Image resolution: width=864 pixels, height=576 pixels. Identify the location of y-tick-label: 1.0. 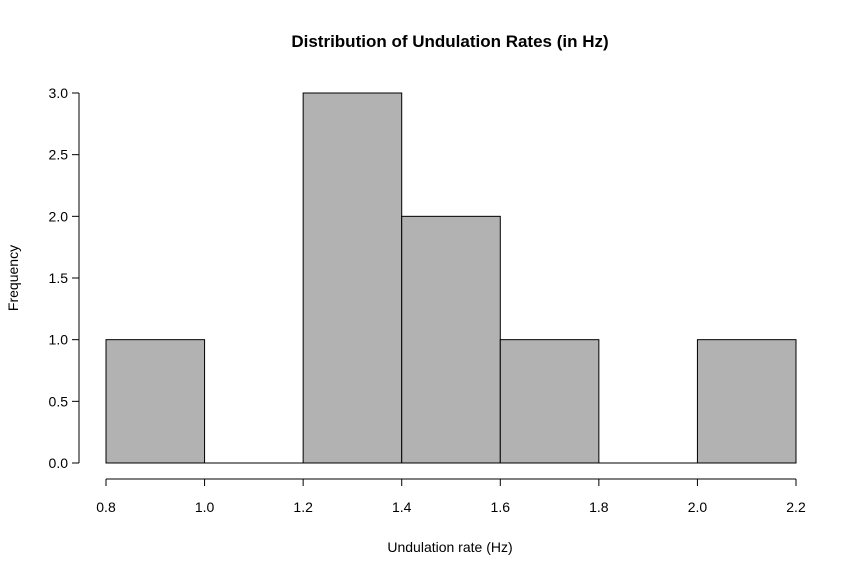
(59, 340).